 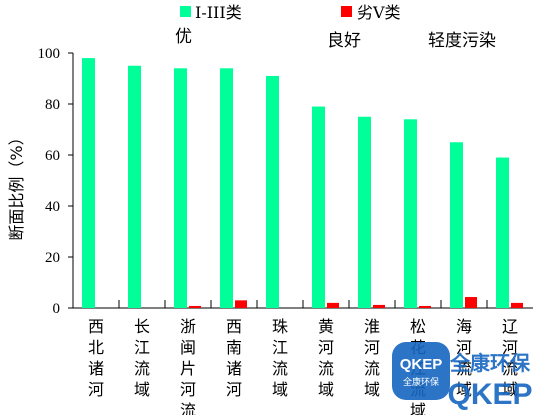 I want to click on x-tick-label: 辽河流域, so click(x=510, y=358).